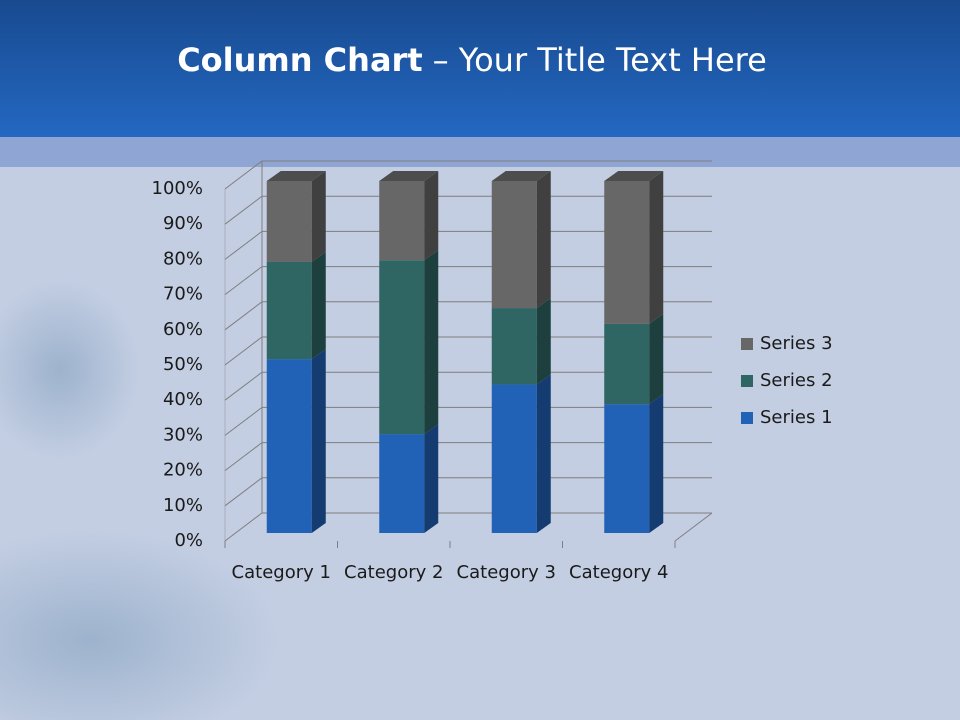  What do you see at coordinates (183, 329) in the screenshot?
I see `y-tick-label: 60%` at bounding box center [183, 329].